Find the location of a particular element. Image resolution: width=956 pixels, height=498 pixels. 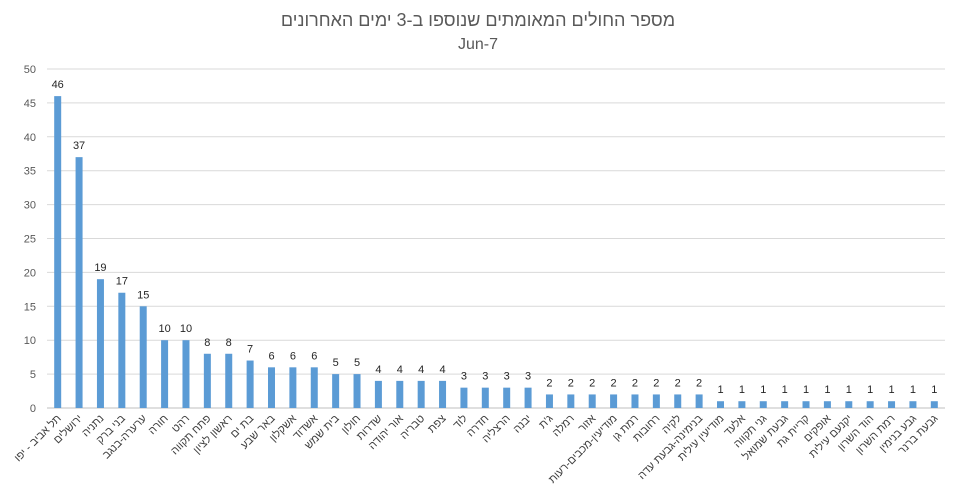

y-tick-label: 0 is located at coordinates (33, 409).